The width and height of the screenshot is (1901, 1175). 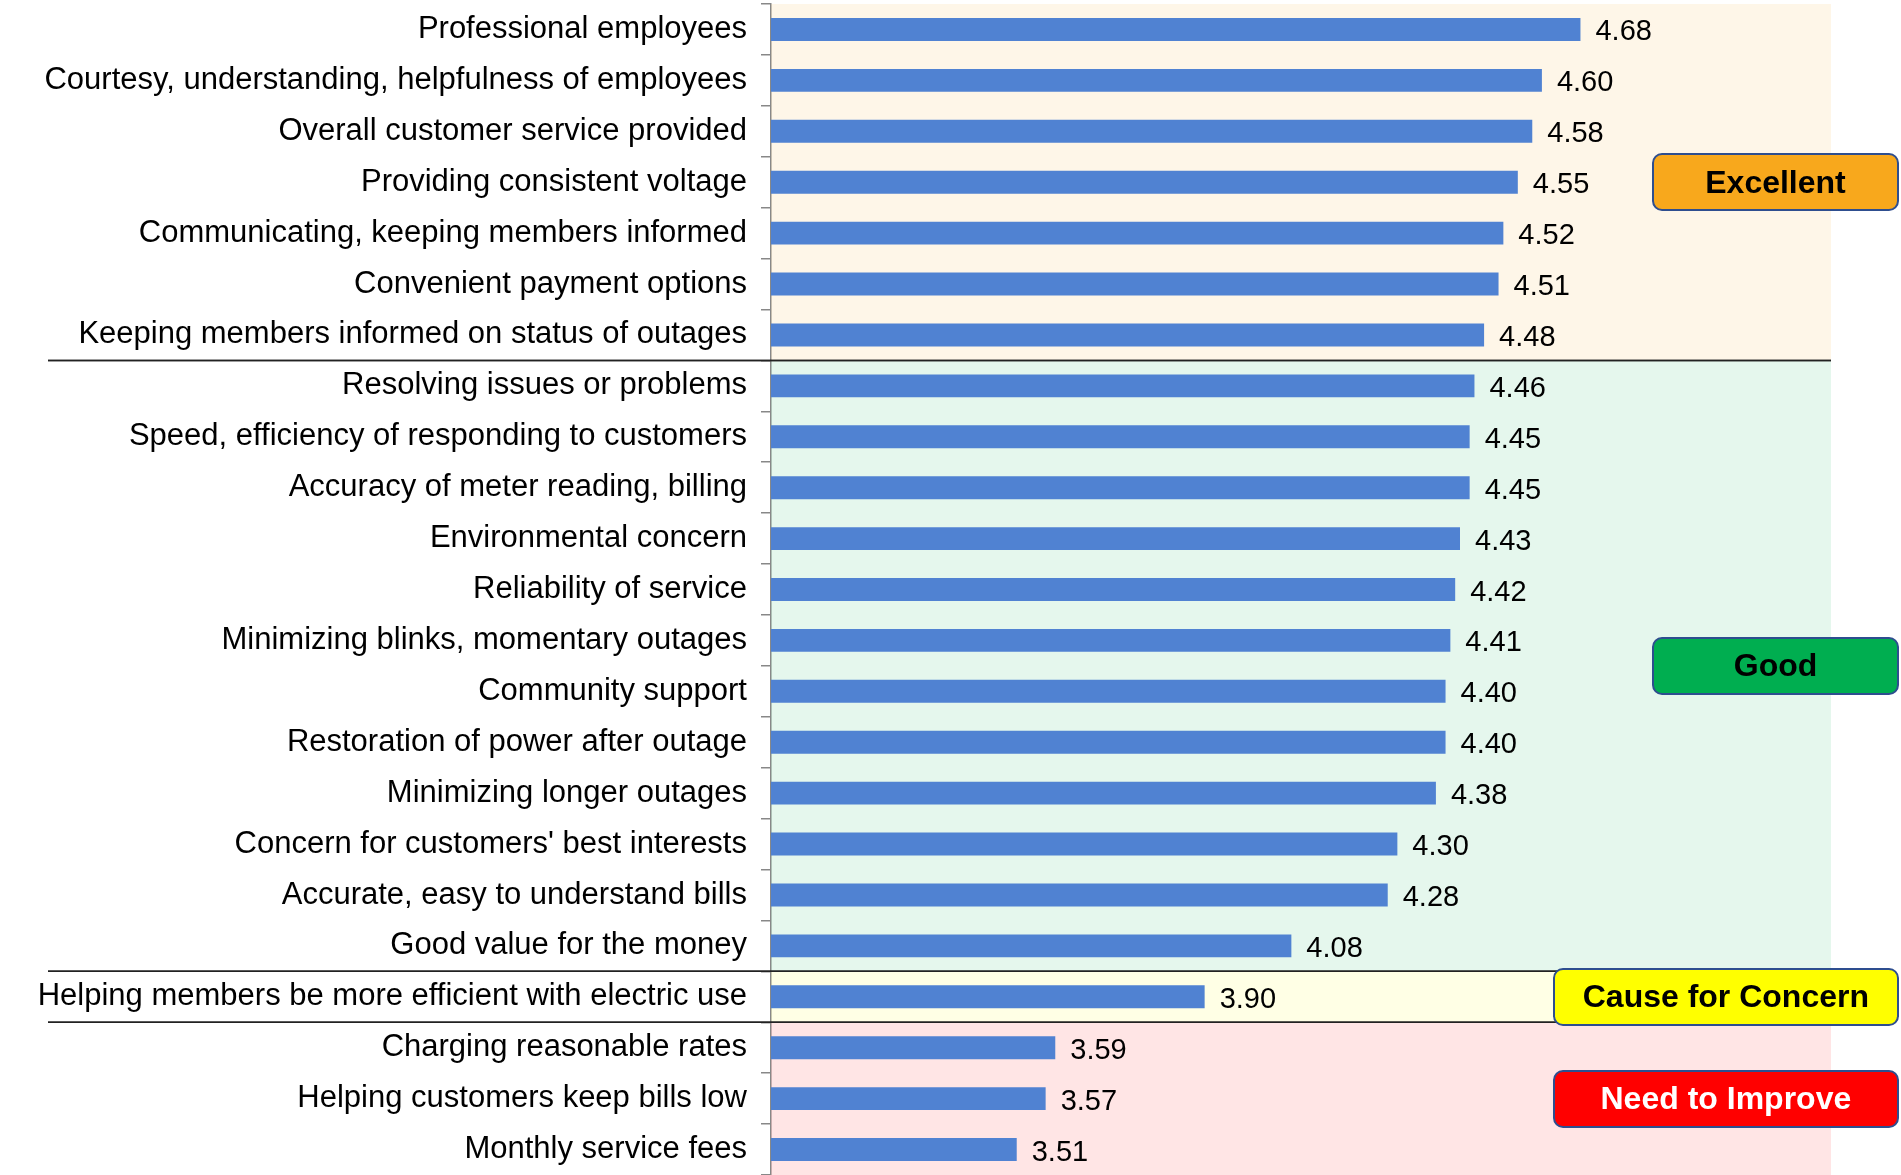 What do you see at coordinates (1498, 590) in the screenshot?
I see `data-label: 4.42` at bounding box center [1498, 590].